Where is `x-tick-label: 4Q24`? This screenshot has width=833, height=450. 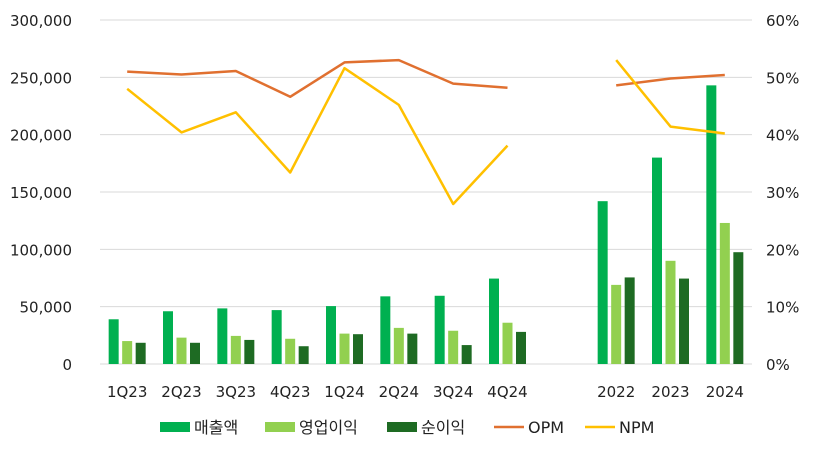 x-tick-label: 4Q24 is located at coordinates (507, 392).